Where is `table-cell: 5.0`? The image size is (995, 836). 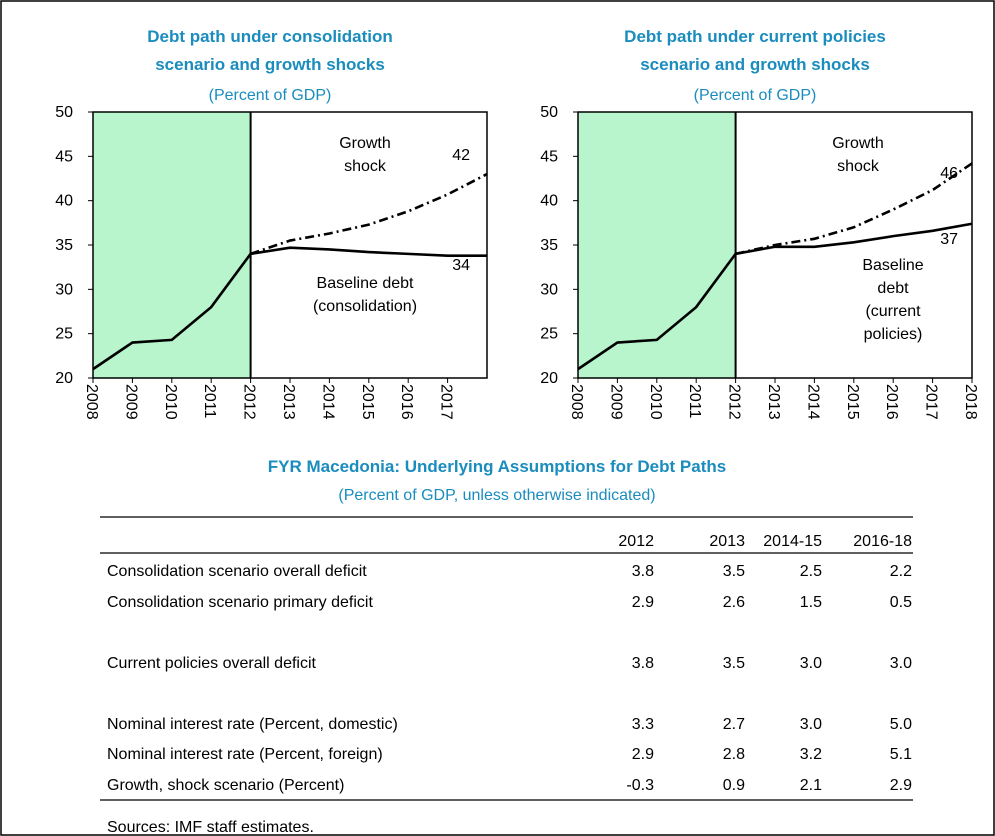
table-cell: 5.0 is located at coordinates (901, 724).